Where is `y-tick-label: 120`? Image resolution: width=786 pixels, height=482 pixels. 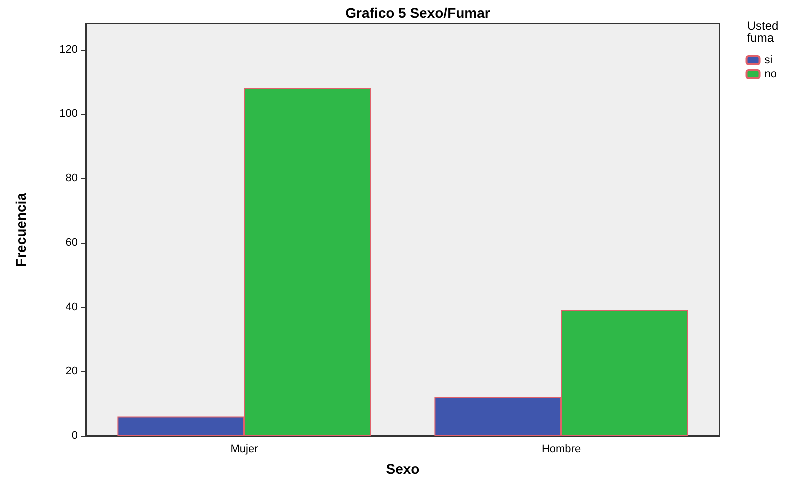 y-tick-label: 120 is located at coordinates (69, 50).